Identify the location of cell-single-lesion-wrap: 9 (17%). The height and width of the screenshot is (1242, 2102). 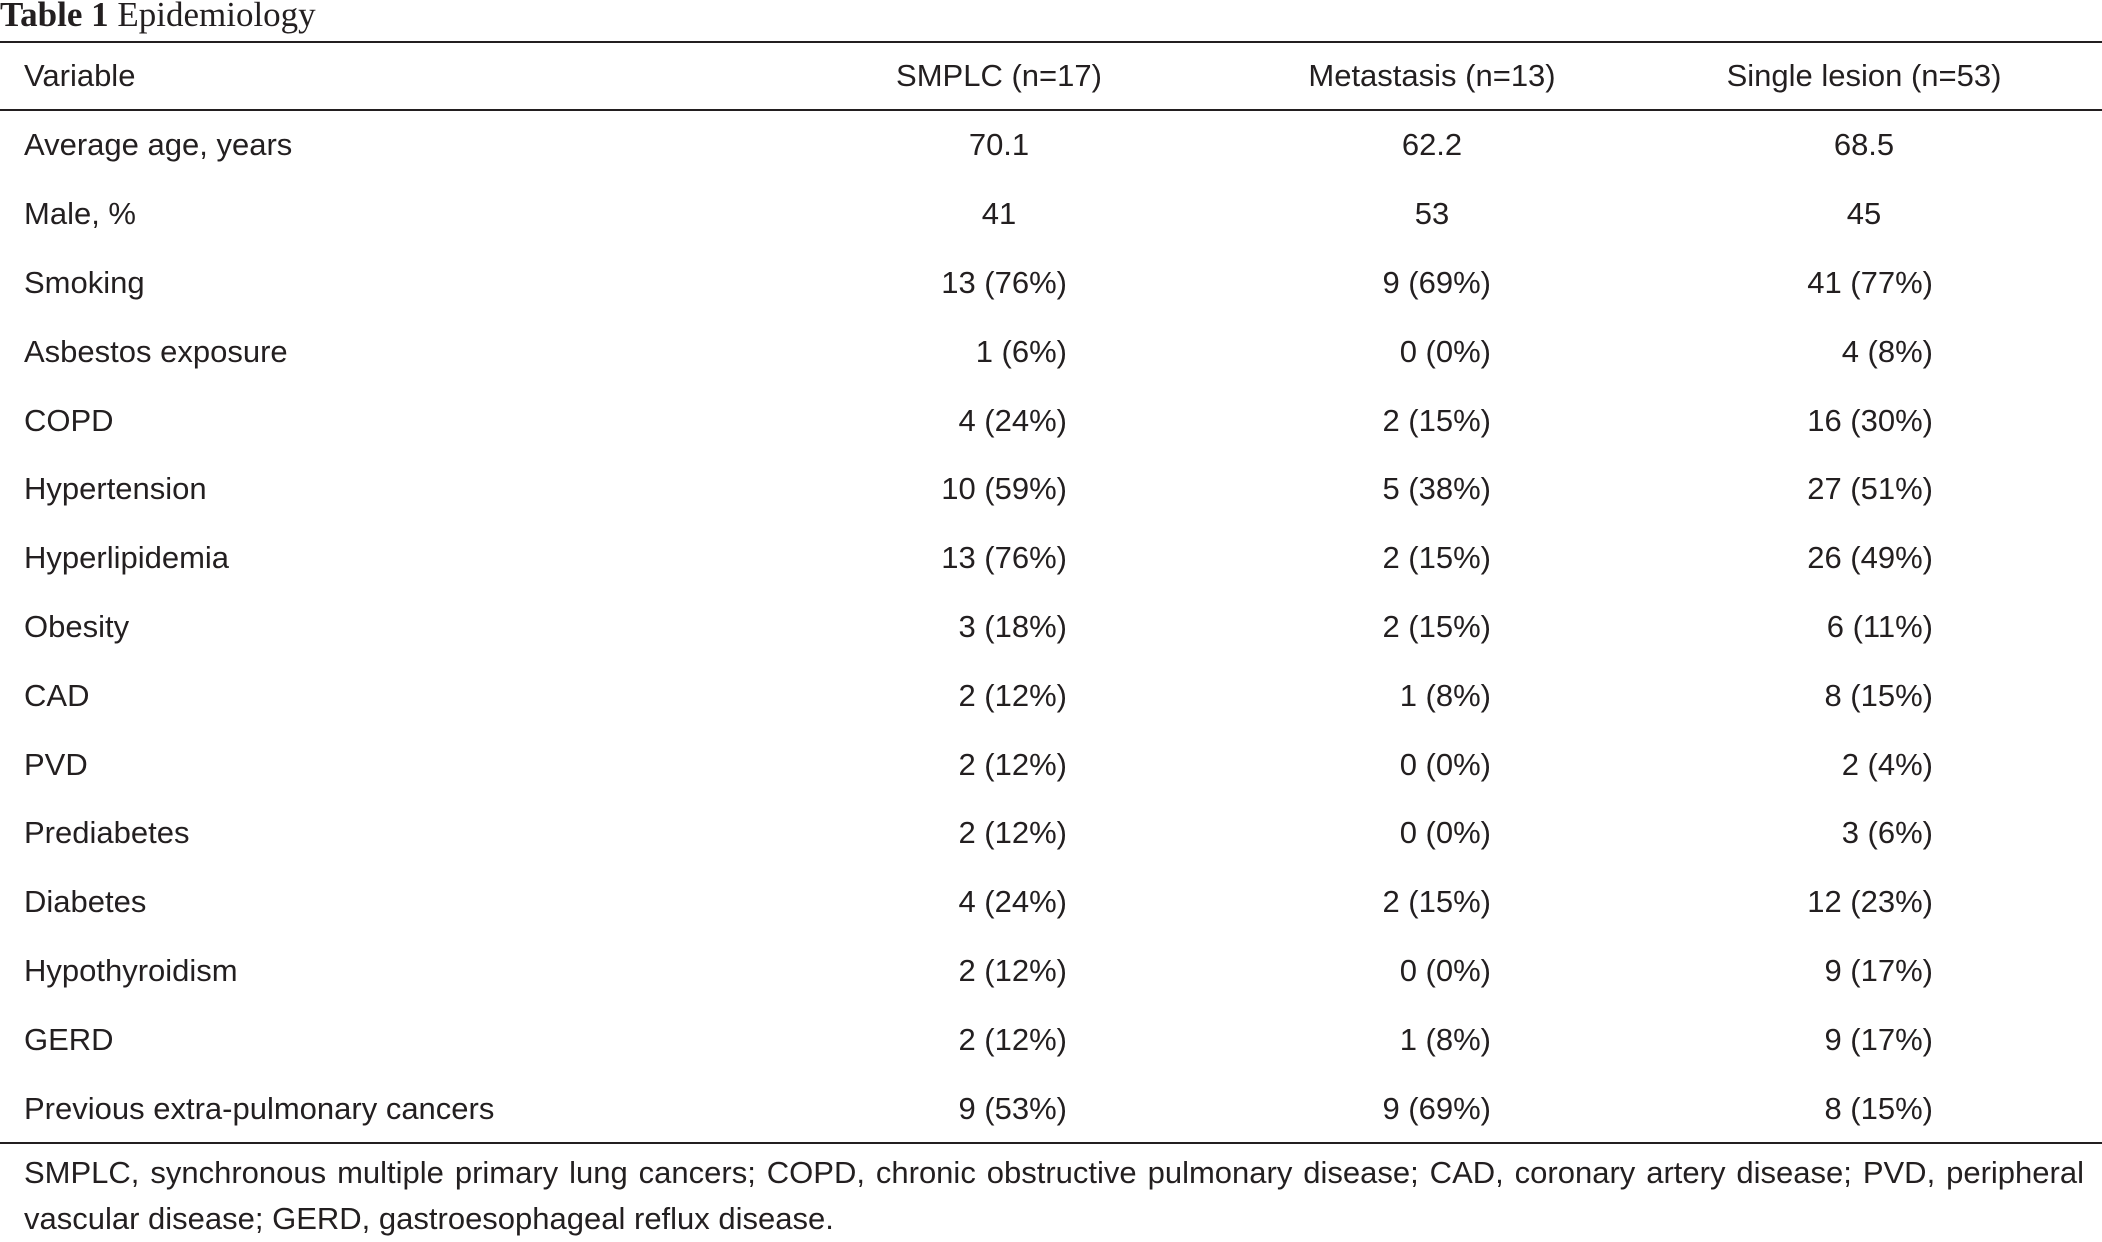
(1864, 971).